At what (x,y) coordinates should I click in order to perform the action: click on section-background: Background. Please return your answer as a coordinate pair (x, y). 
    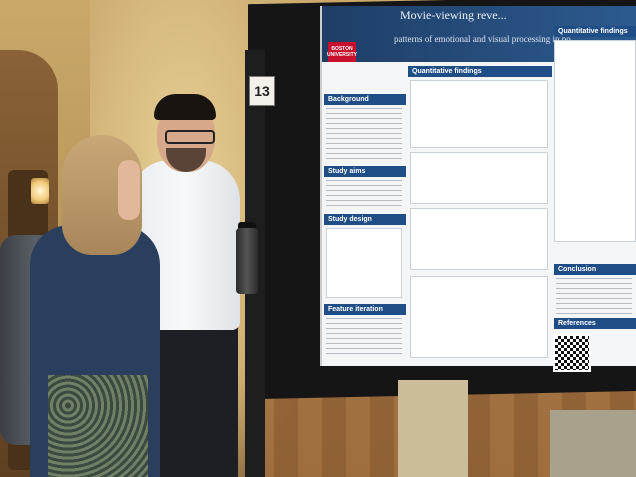
    Looking at the image, I should click on (365, 99).